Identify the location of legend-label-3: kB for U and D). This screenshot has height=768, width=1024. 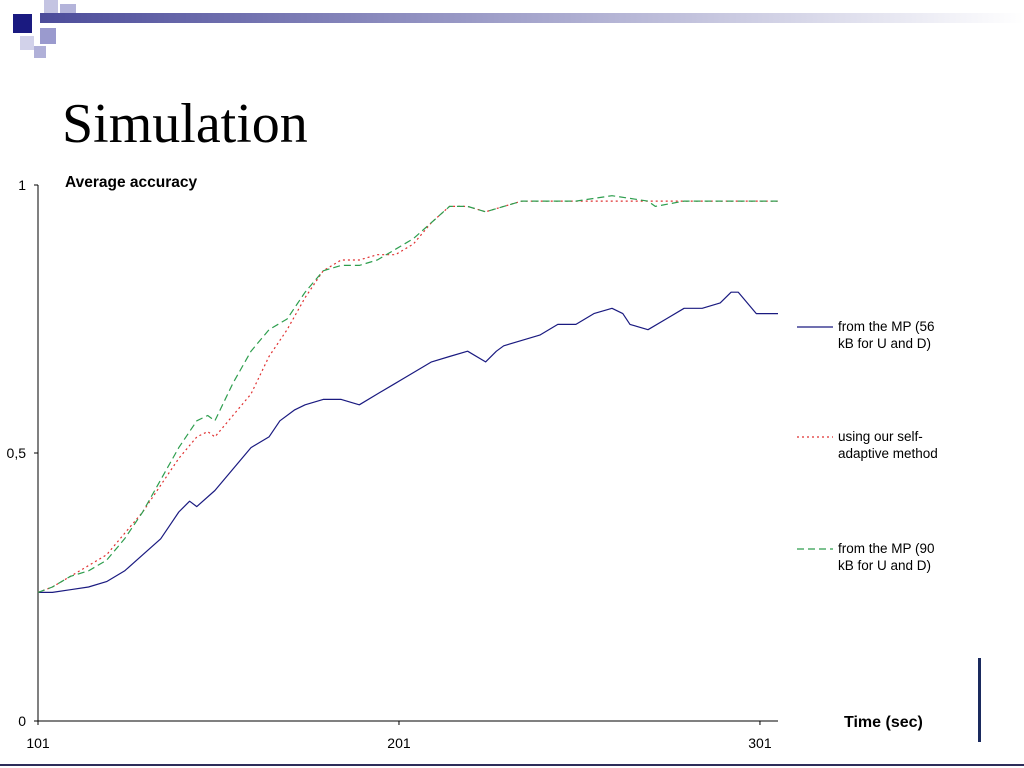
(884, 565).